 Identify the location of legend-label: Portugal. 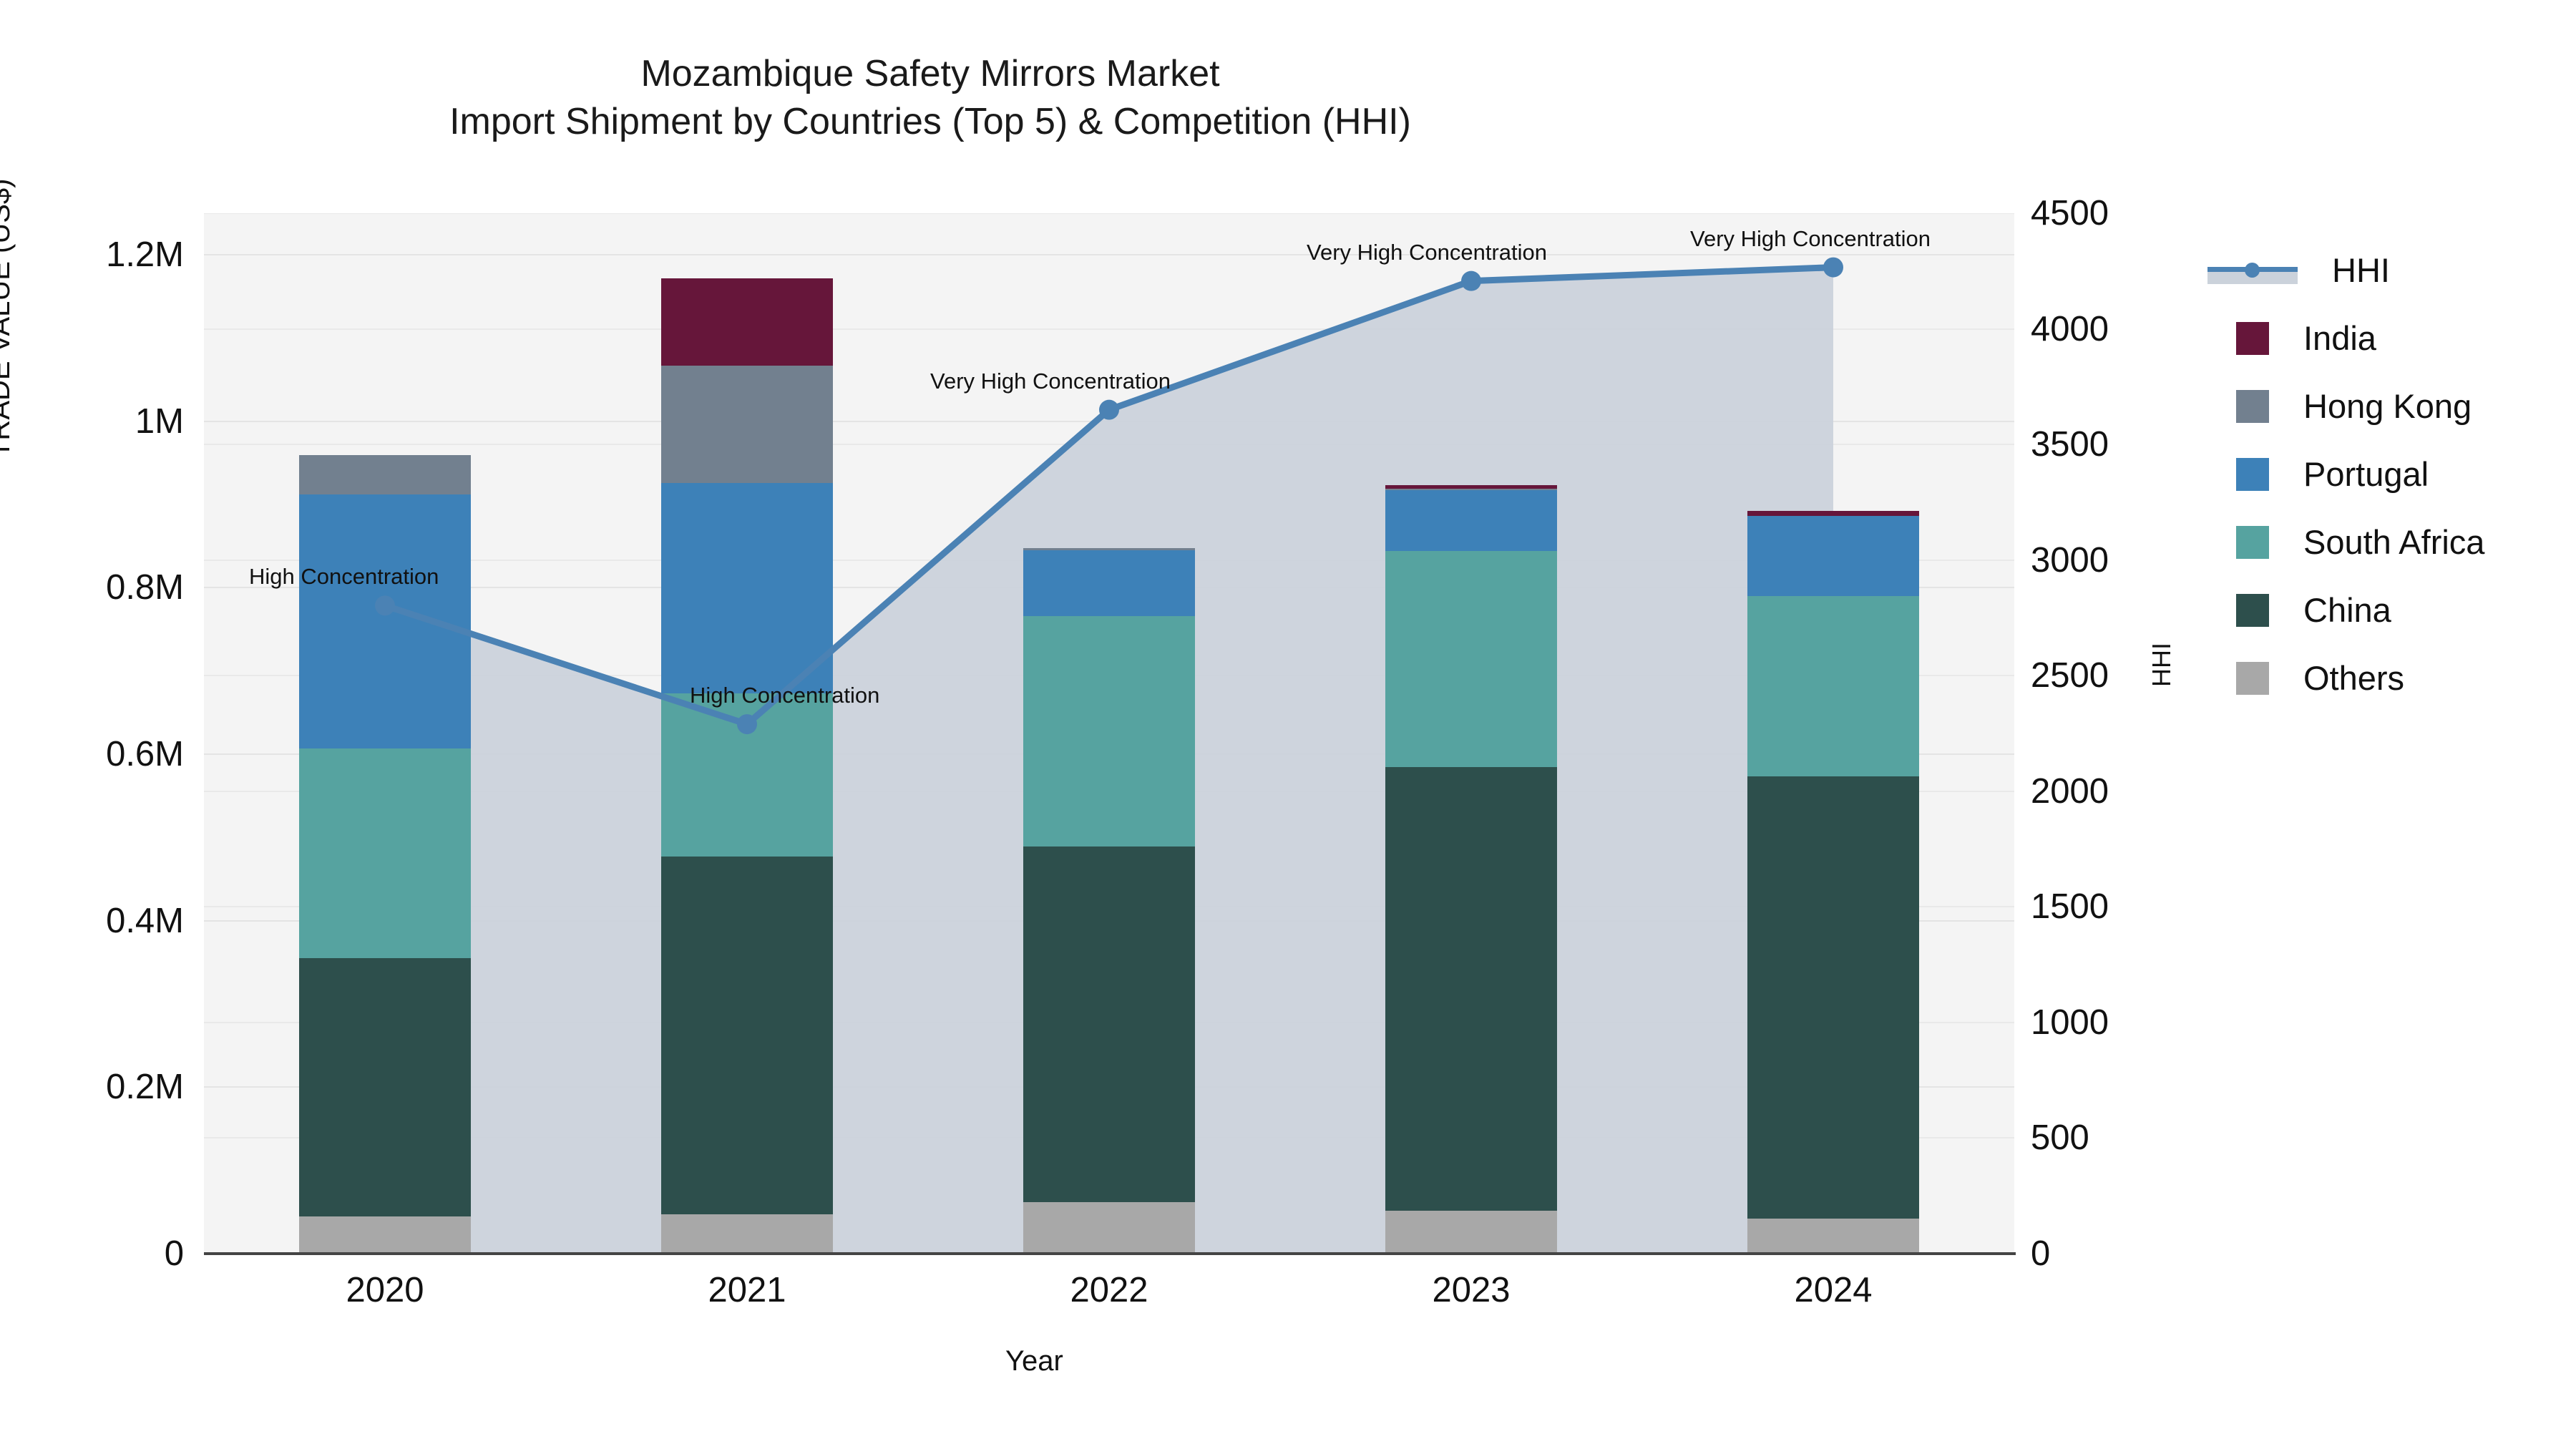
(2366, 474).